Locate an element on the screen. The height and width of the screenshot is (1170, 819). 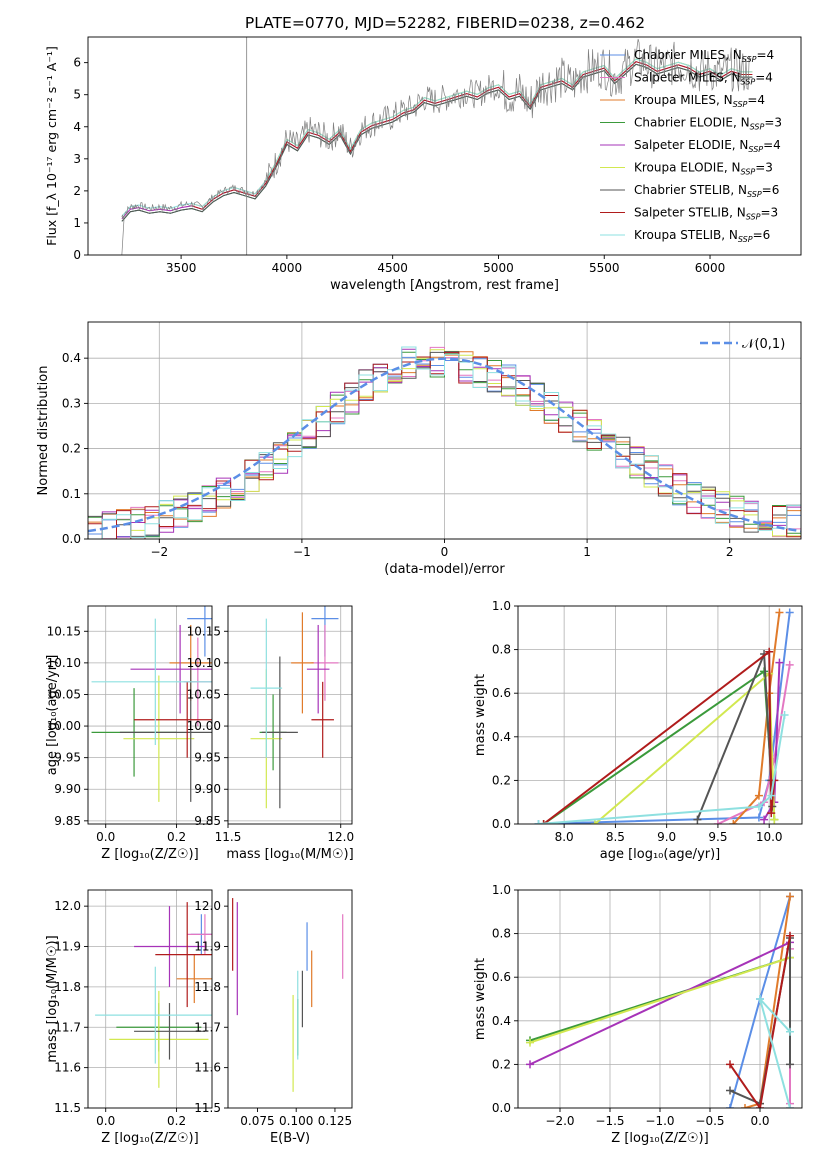
normal-curve is located at coordinates (444, 445).